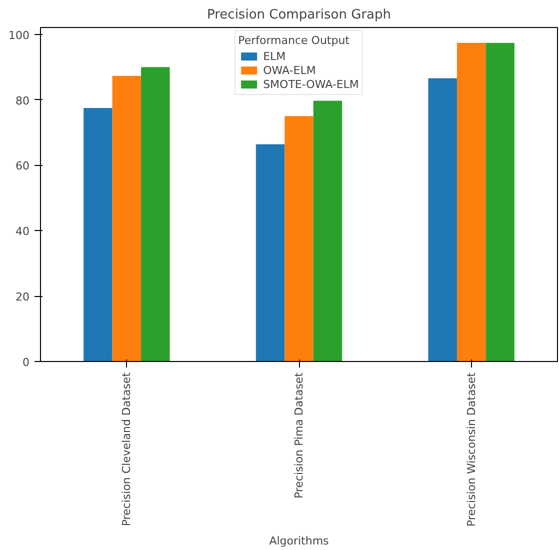 The height and width of the screenshot is (550, 559). What do you see at coordinates (299, 541) in the screenshot?
I see `x-axis-title: Algorithms` at bounding box center [299, 541].